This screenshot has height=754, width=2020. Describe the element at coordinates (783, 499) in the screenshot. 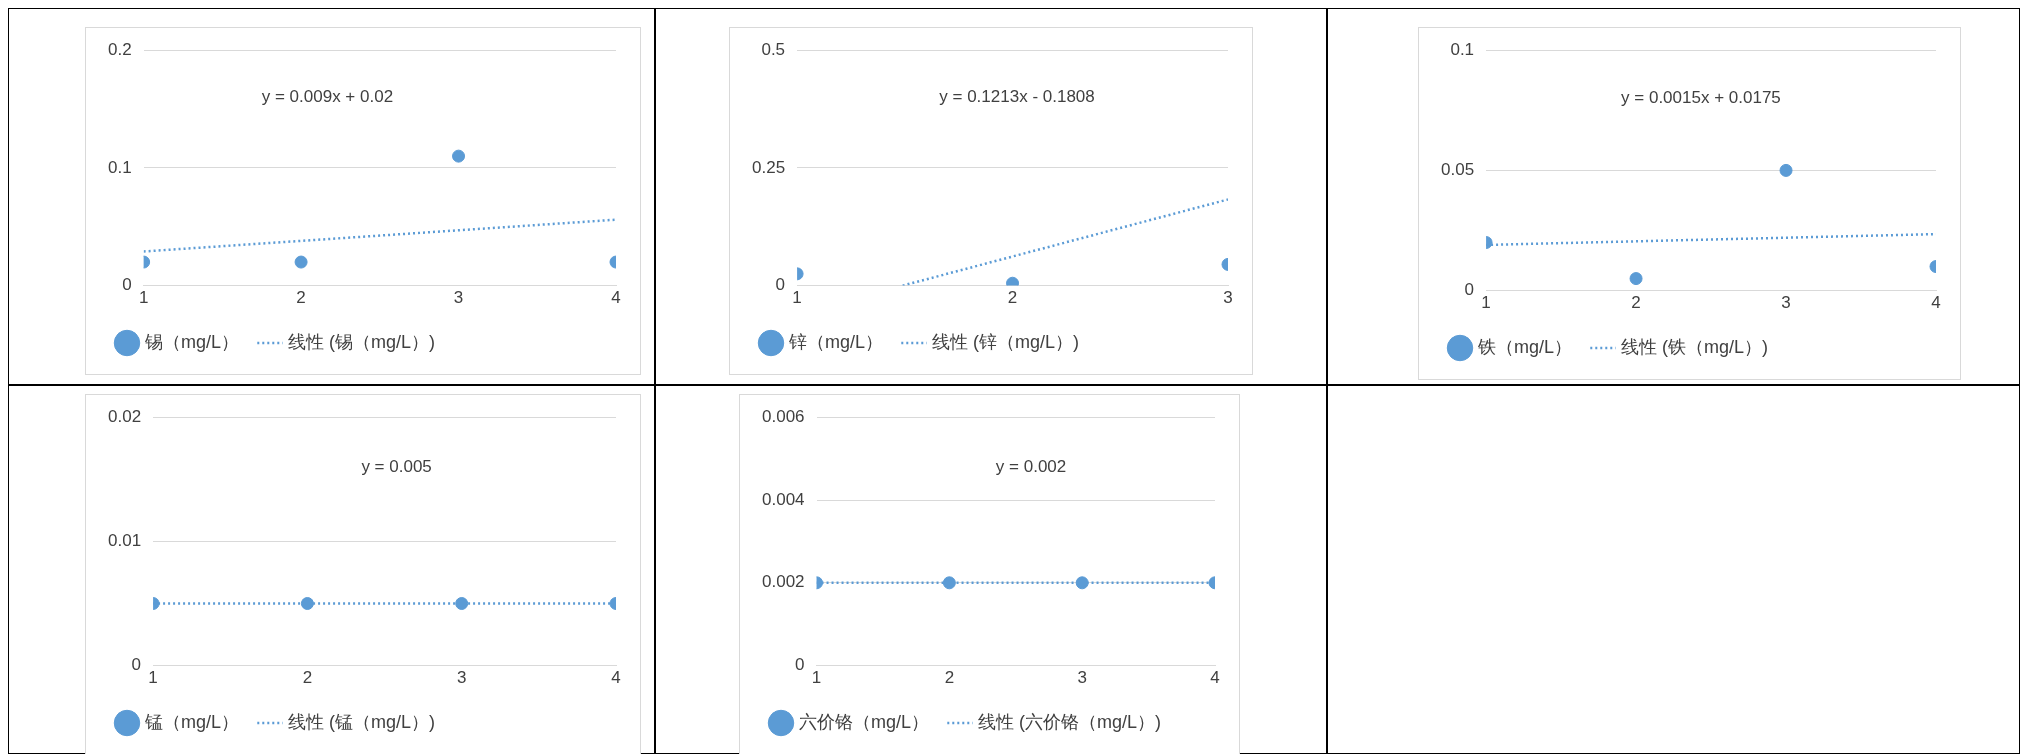

I see `y-tick-label: 0.004` at that location.